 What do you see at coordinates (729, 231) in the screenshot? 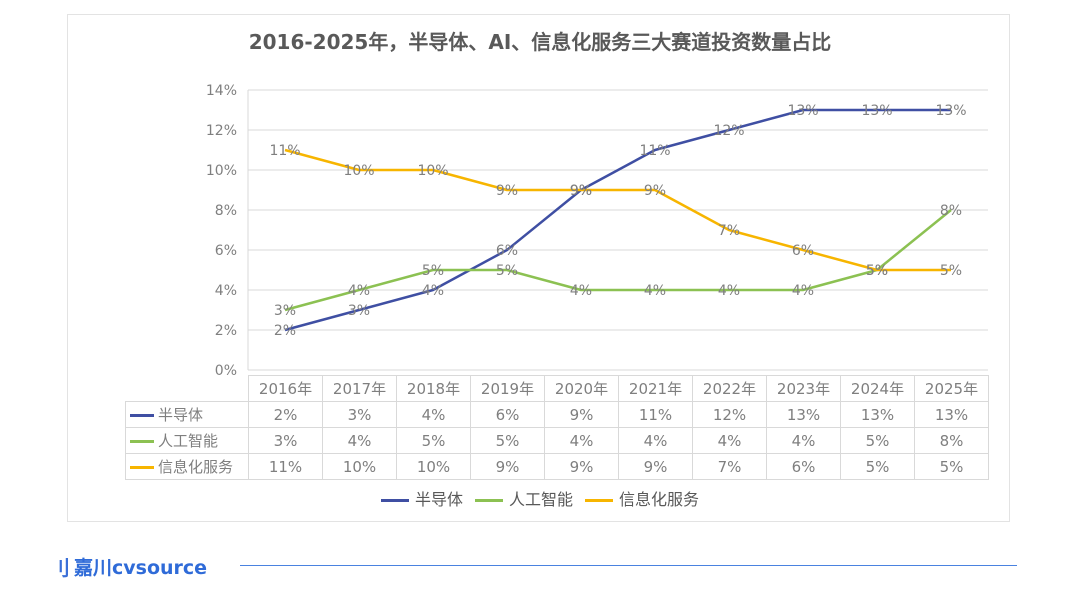
I see `data-label: 7%` at bounding box center [729, 231].